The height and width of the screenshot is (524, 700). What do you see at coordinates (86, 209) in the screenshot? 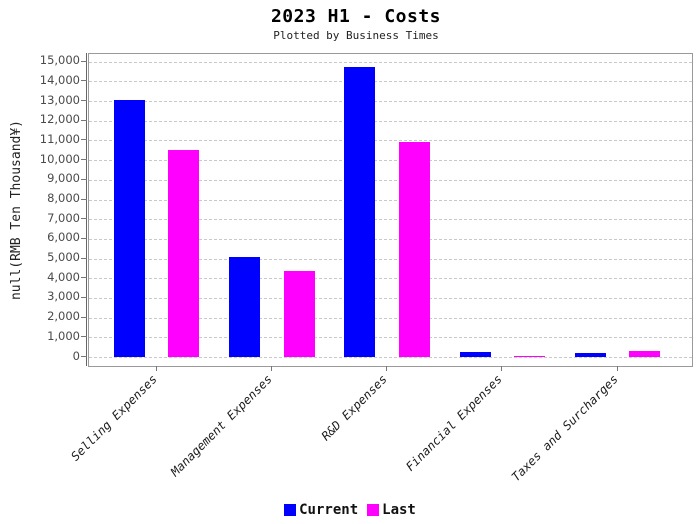
I see `y-axis-line` at bounding box center [86, 209].